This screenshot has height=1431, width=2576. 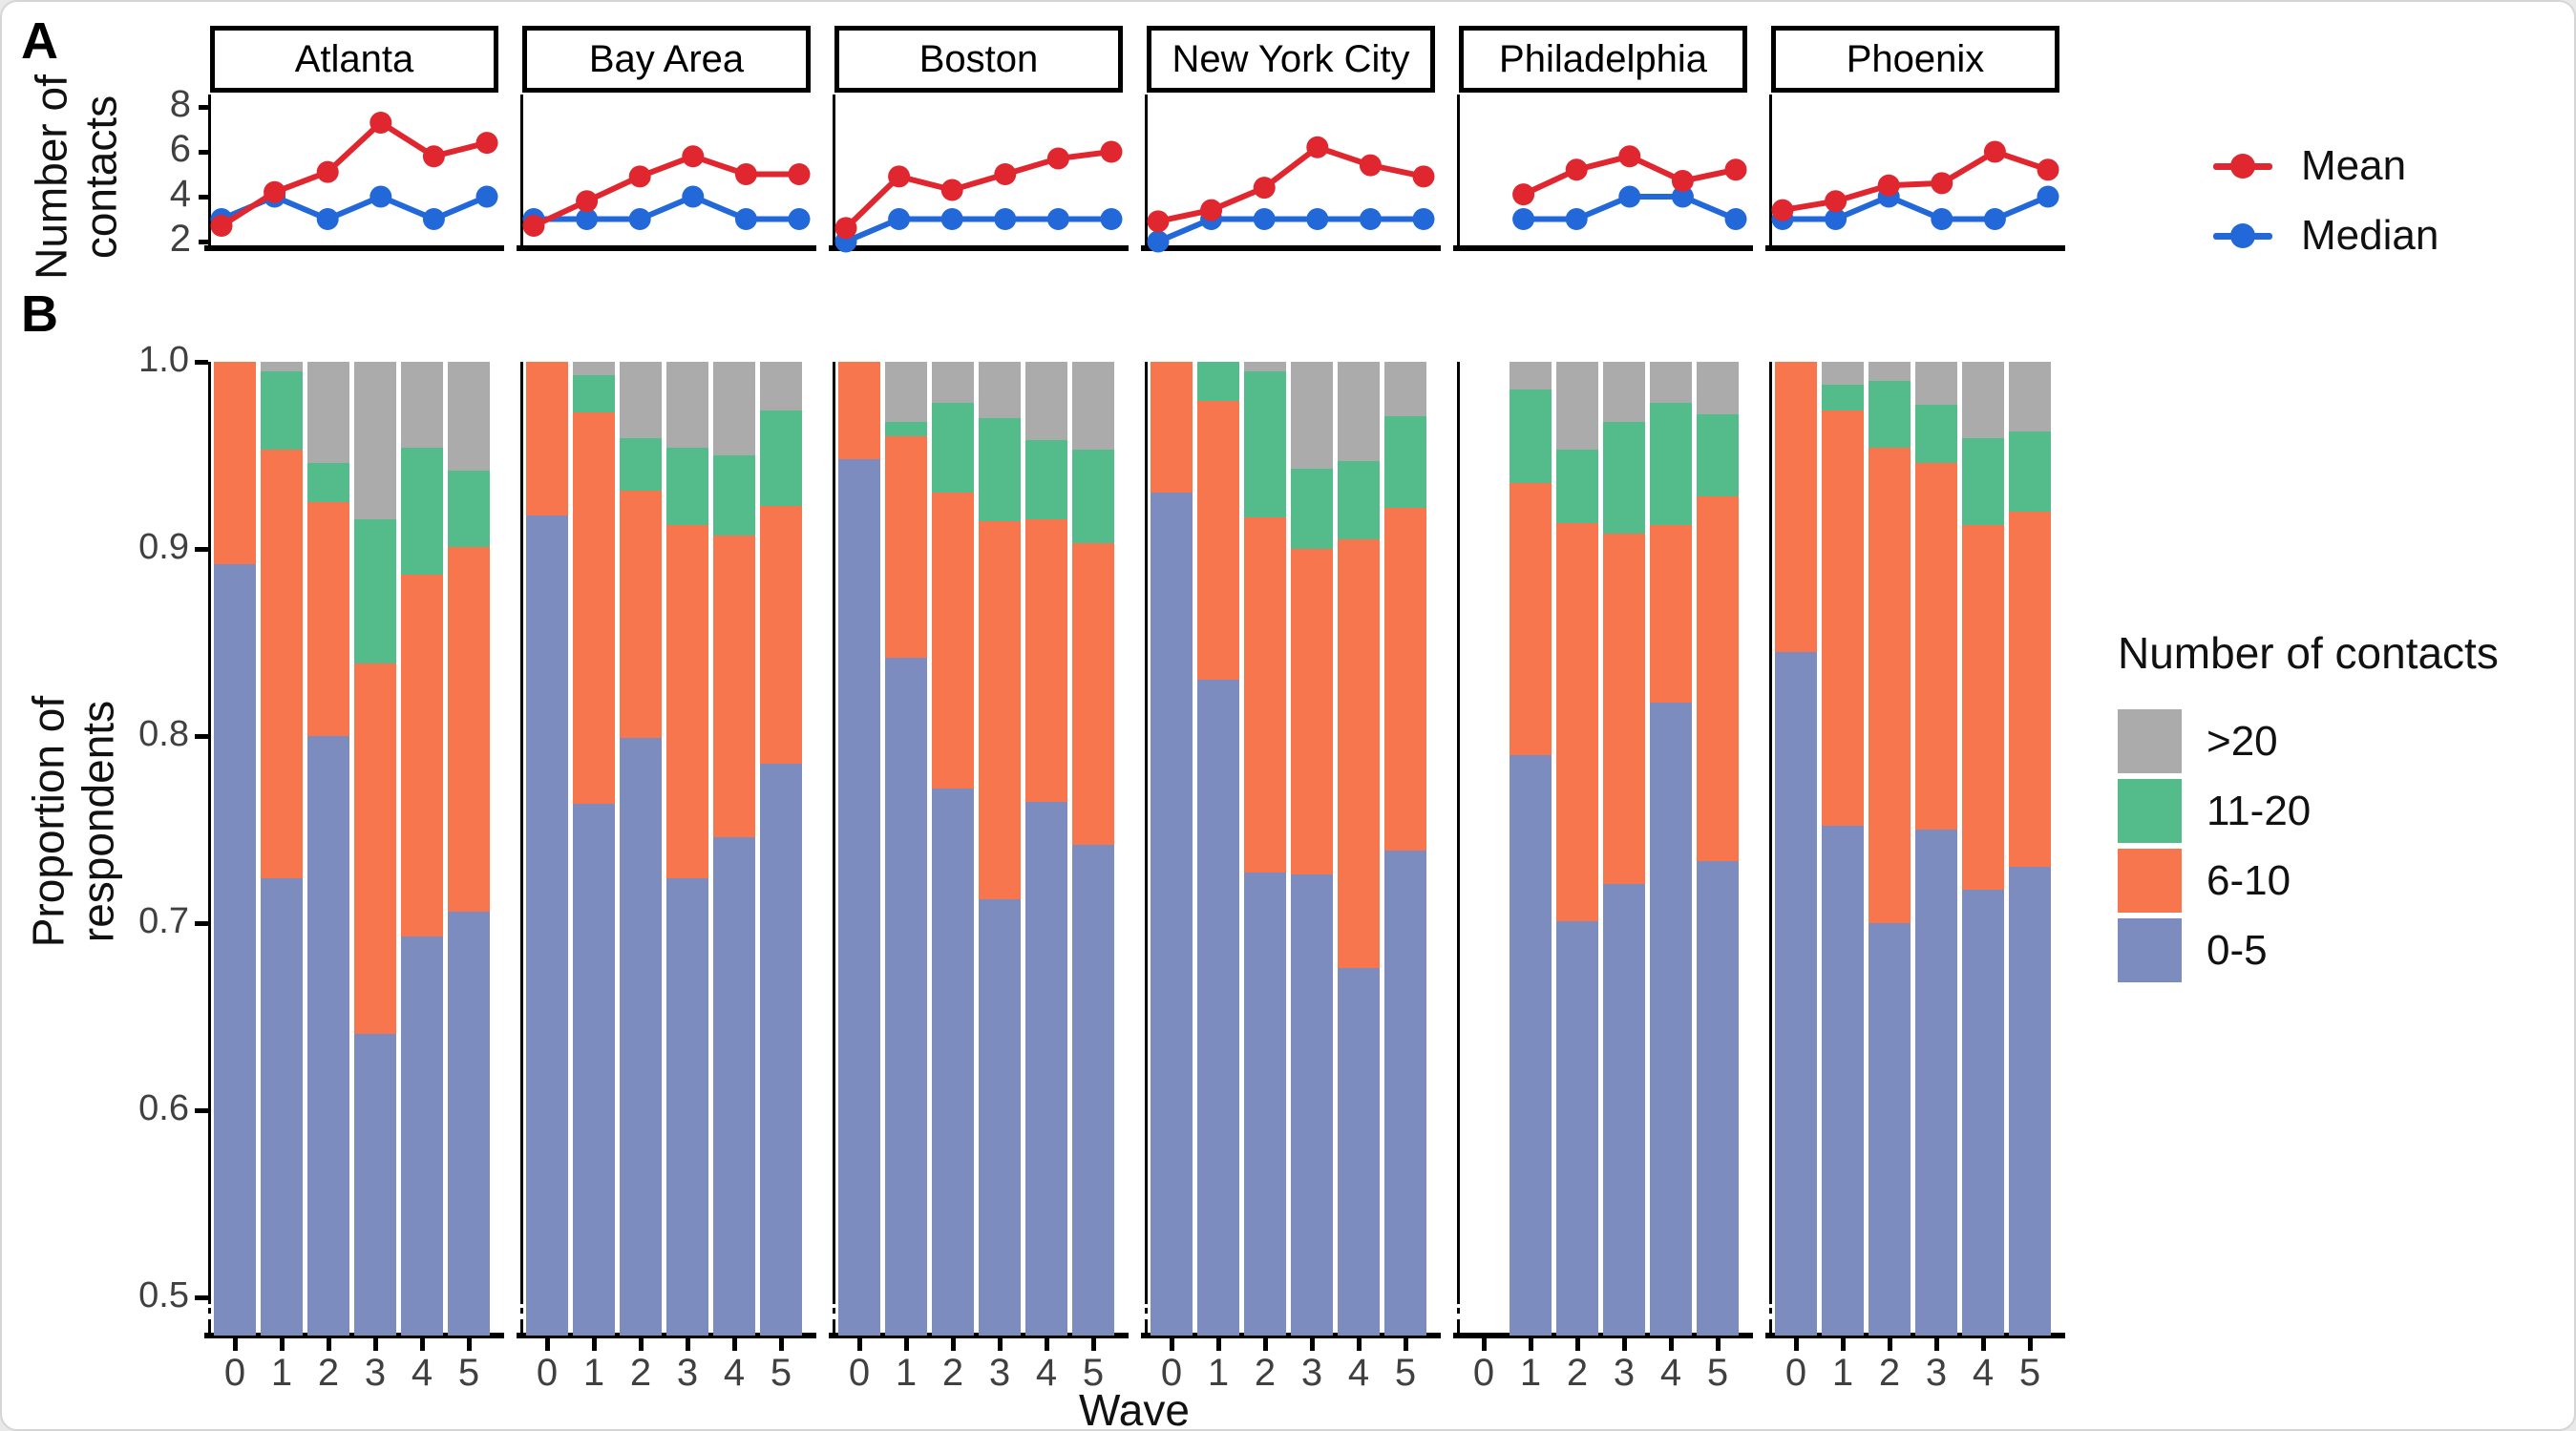 I want to click on median-point-icon, so click(x=2242, y=235).